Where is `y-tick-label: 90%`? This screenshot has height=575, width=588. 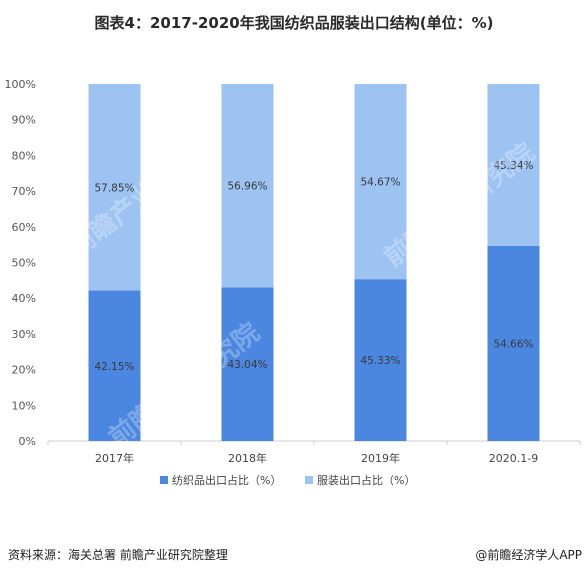 y-tick-label: 90% is located at coordinates (24, 120).